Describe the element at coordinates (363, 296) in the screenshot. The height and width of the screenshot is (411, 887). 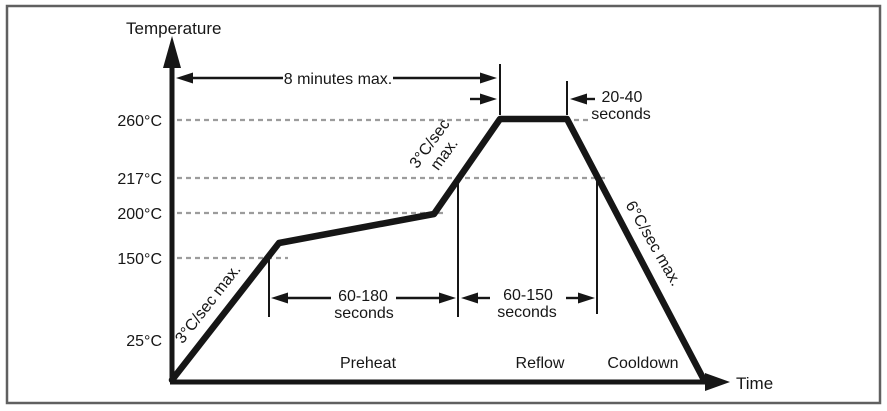
I see `soak-time-label-line1: 60-180` at that location.